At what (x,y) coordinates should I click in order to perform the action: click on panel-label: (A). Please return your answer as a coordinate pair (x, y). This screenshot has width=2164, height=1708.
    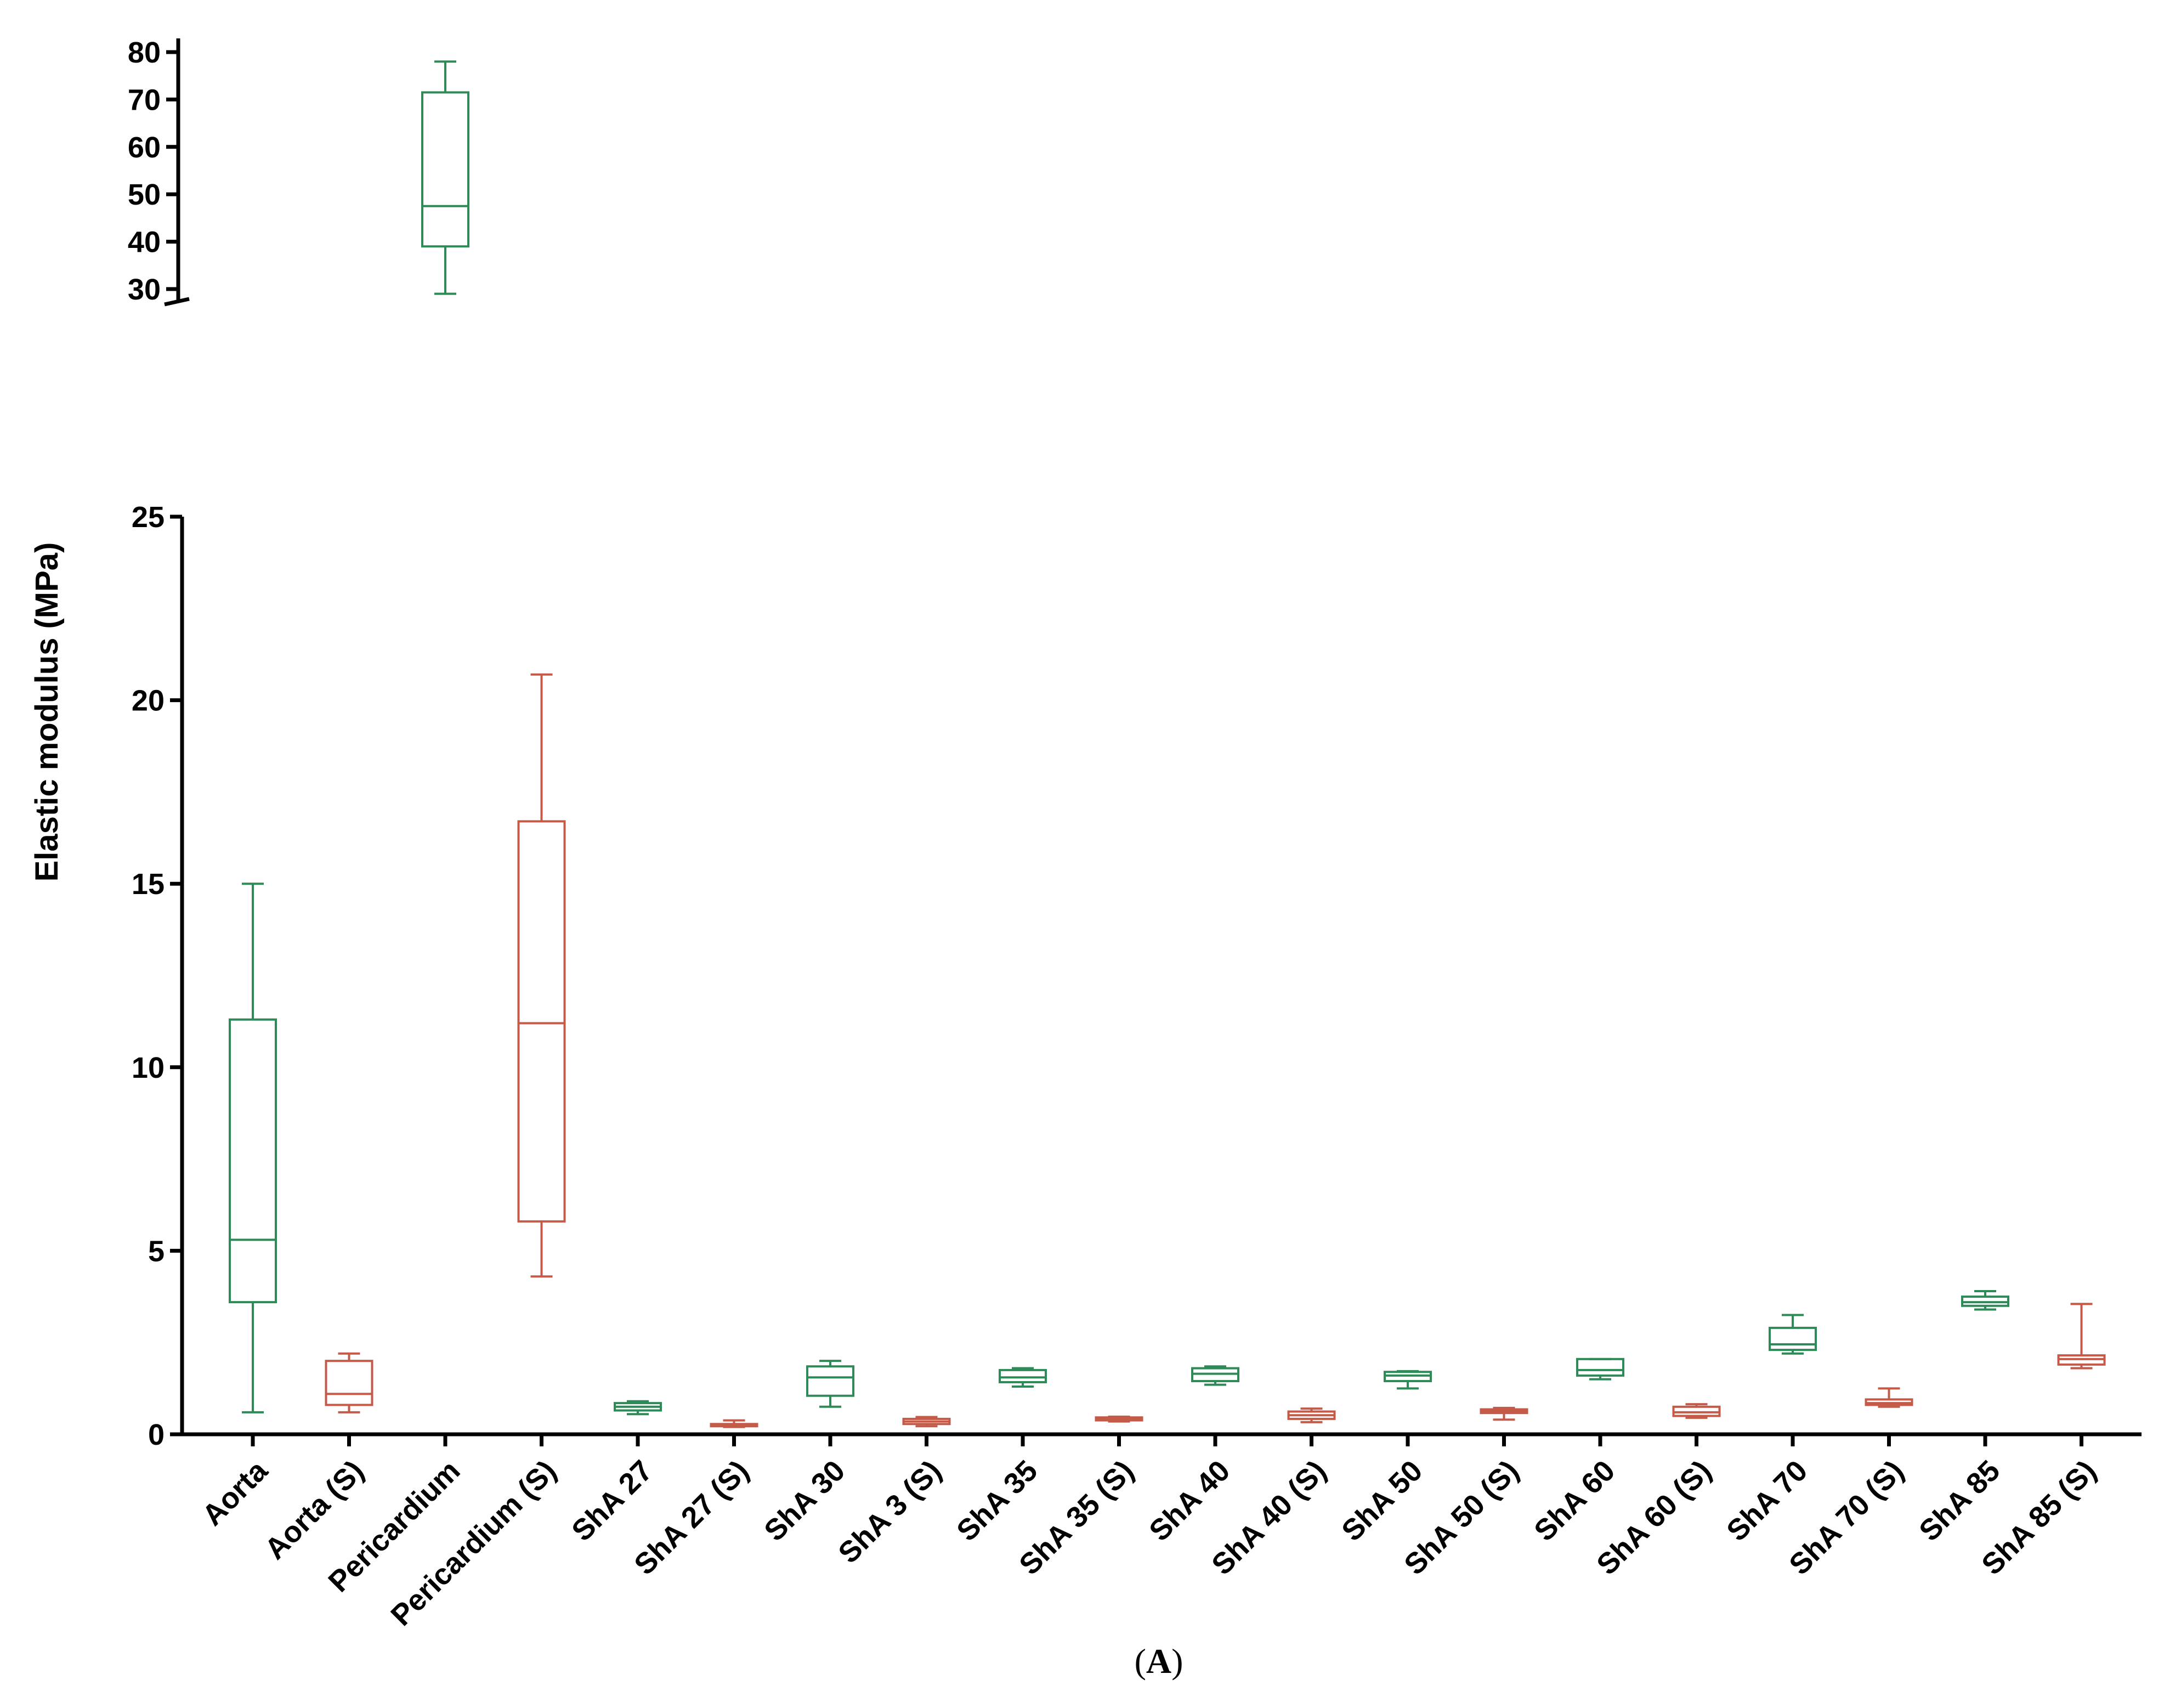
    Looking at the image, I should click on (1159, 1661).